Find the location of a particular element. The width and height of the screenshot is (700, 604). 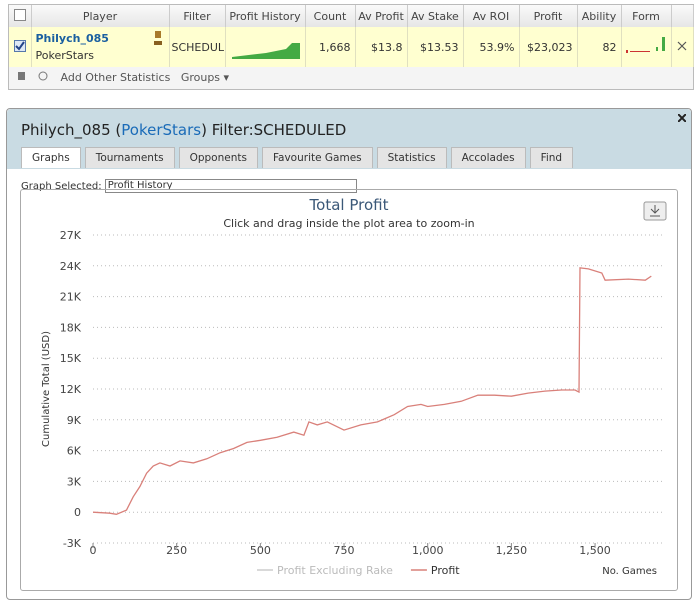

y-tick-label: 15K is located at coordinates (71, 358).